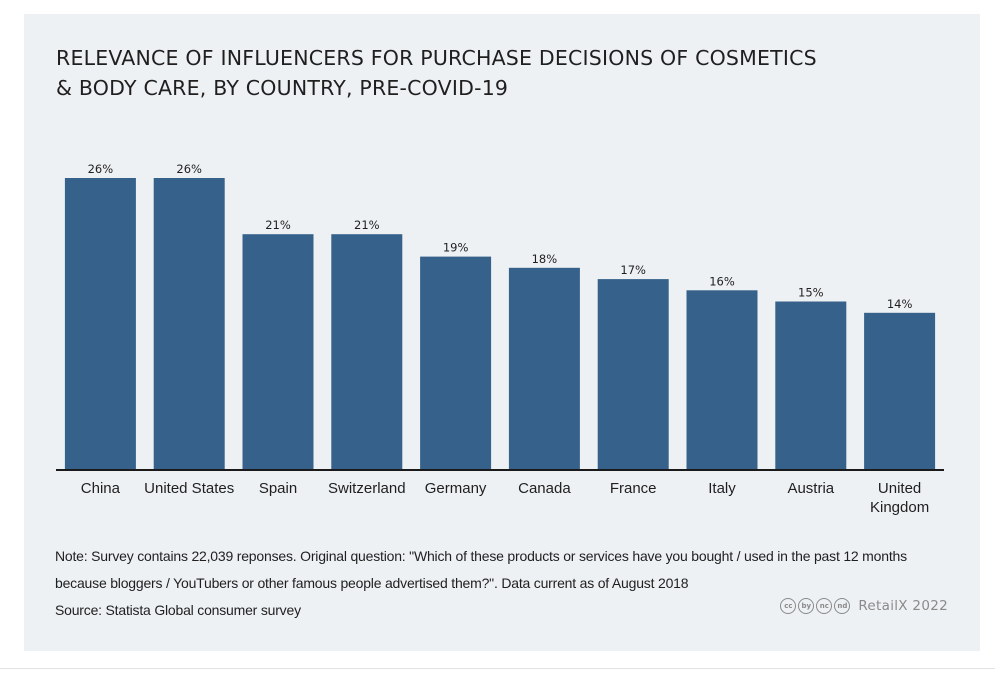 The height and width of the screenshot is (677, 995). I want to click on noderivatives-icon: nd, so click(842, 606).